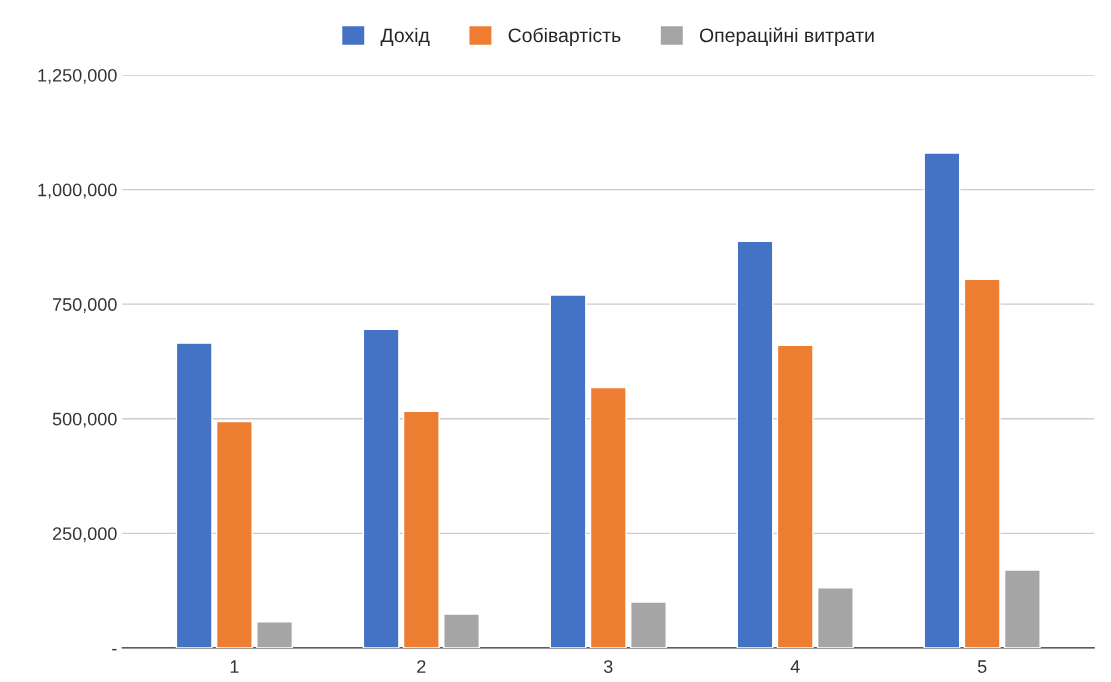 The image size is (1111, 682). What do you see at coordinates (85, 535) in the screenshot?
I see `y-tick-label: 250,000` at bounding box center [85, 535].